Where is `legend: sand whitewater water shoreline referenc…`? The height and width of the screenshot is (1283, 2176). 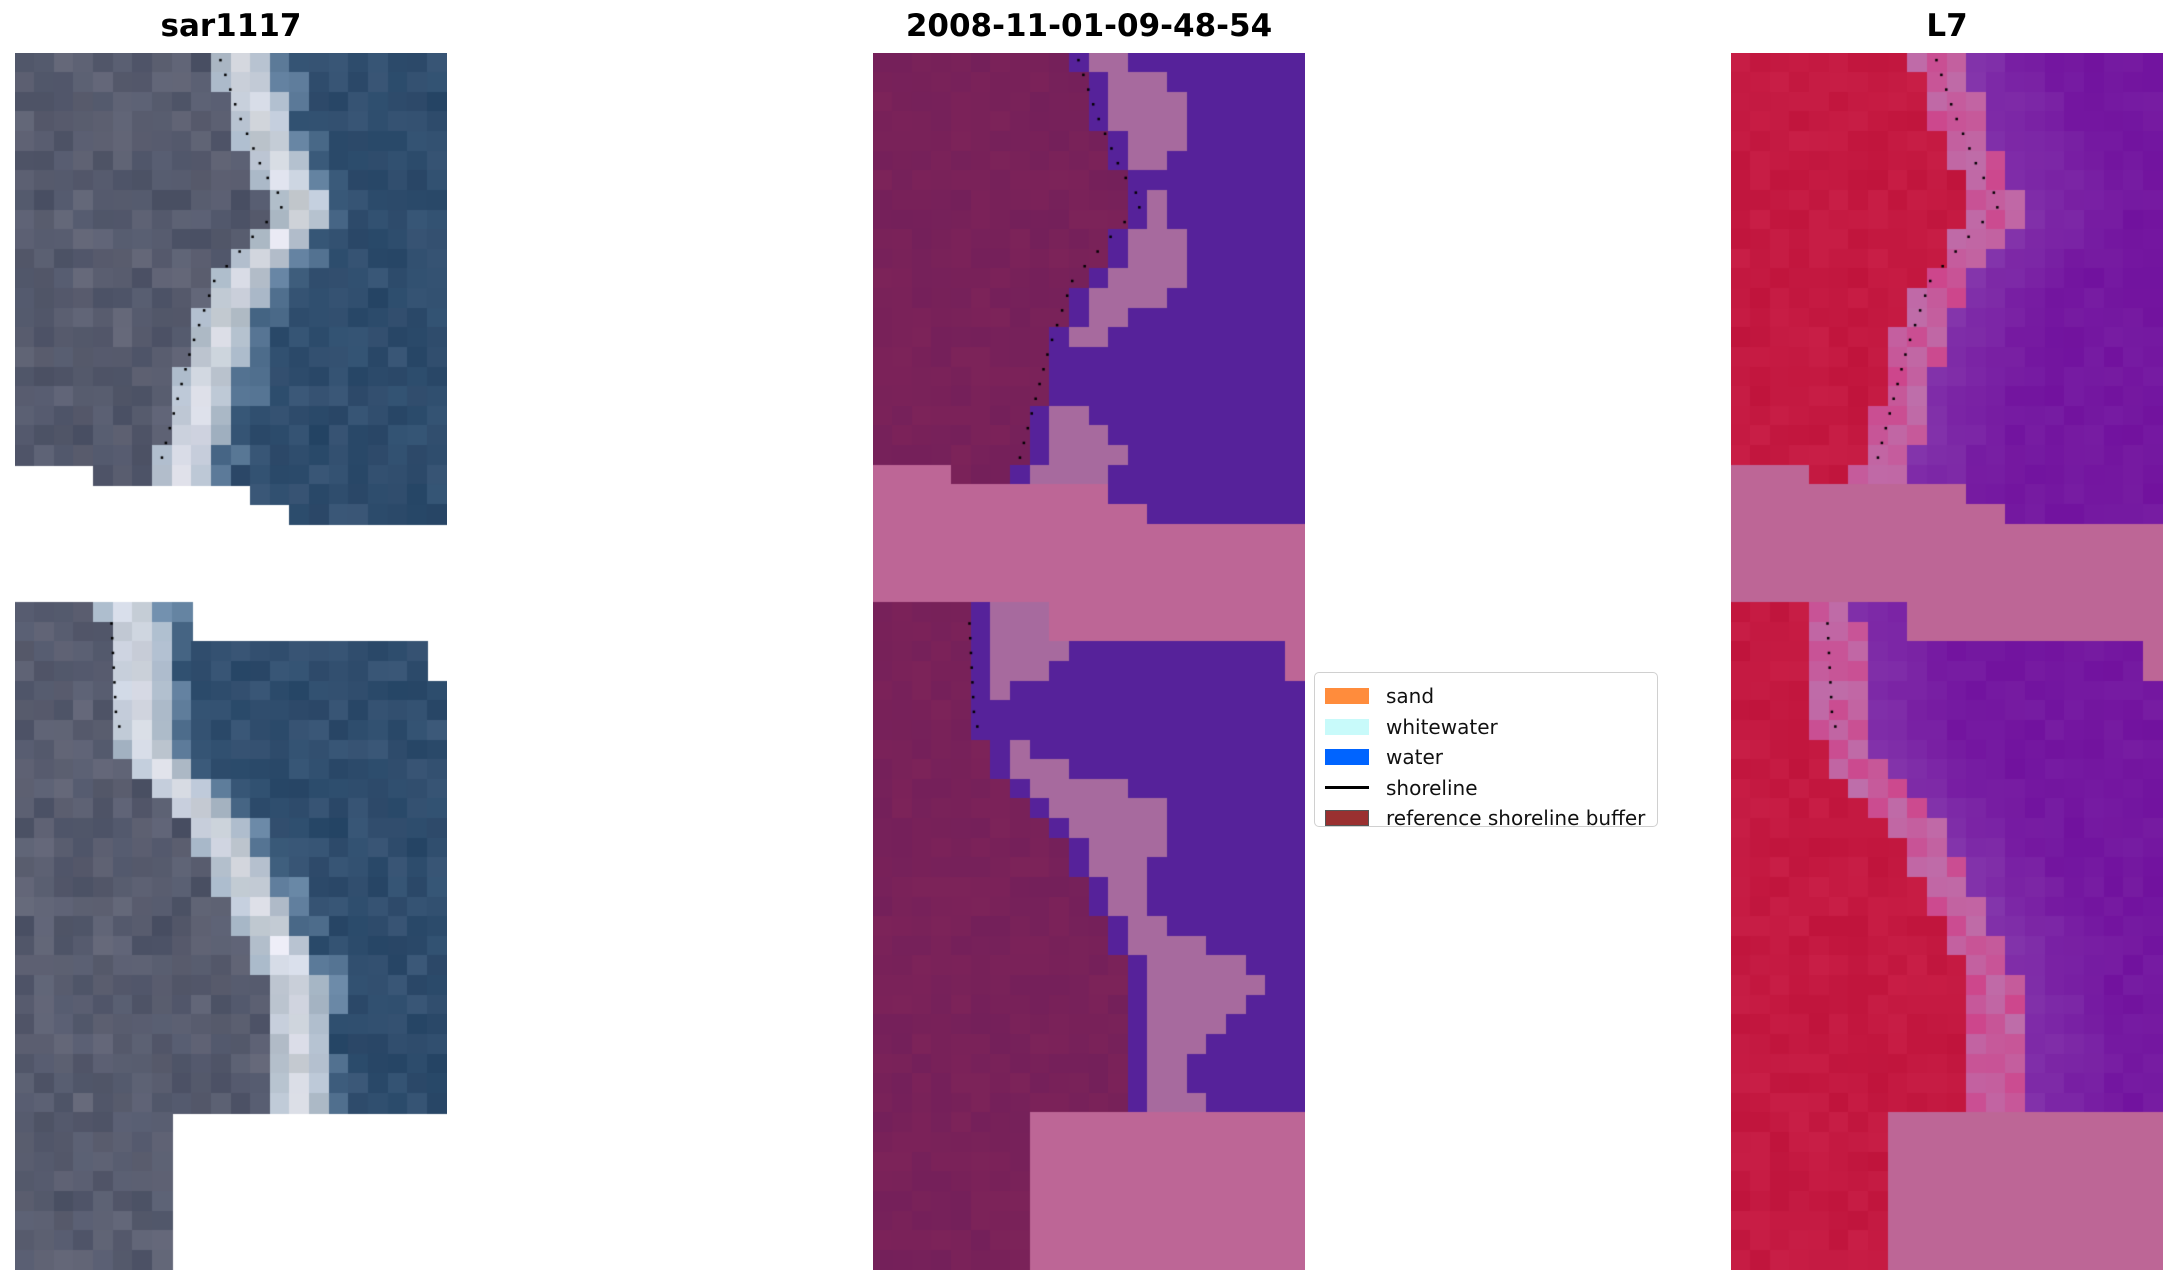 legend: sand whitewater water shoreline referenc… is located at coordinates (1486, 751).